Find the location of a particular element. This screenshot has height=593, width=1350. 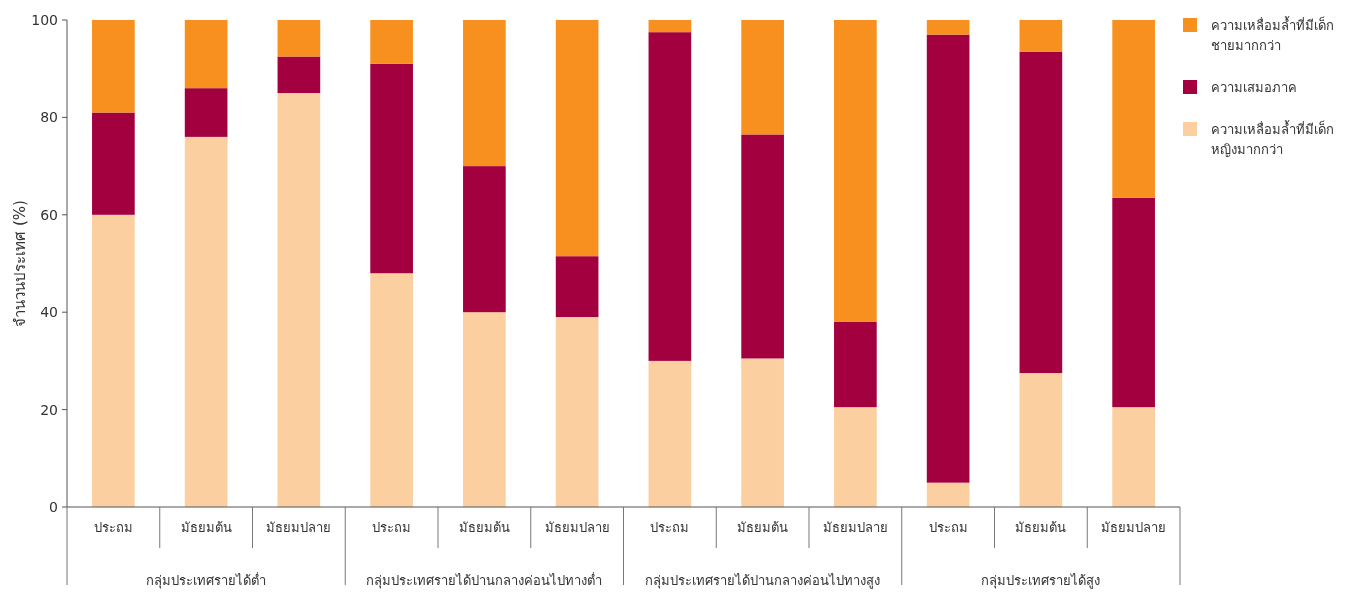

text: กลุ่มประเทศรายได้ปานกลางค่อนไปทางสูง is located at coordinates (763, 581).